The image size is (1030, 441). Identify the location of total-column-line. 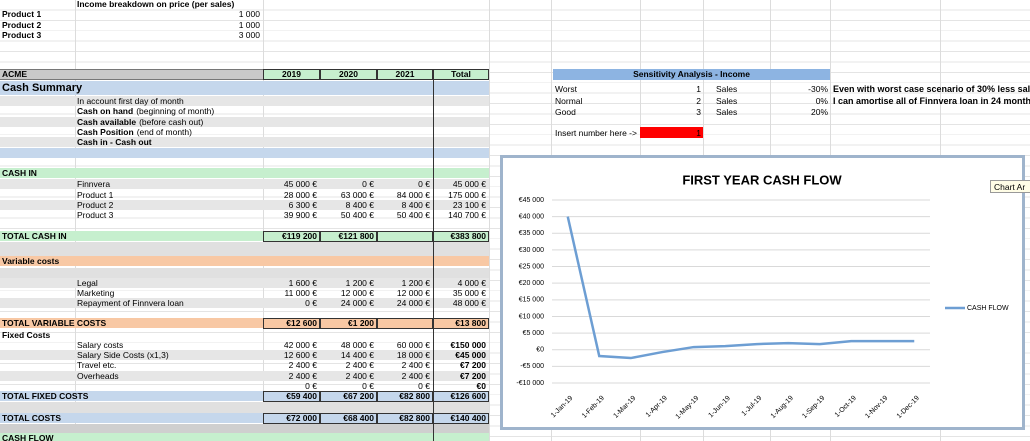
(433, 255).